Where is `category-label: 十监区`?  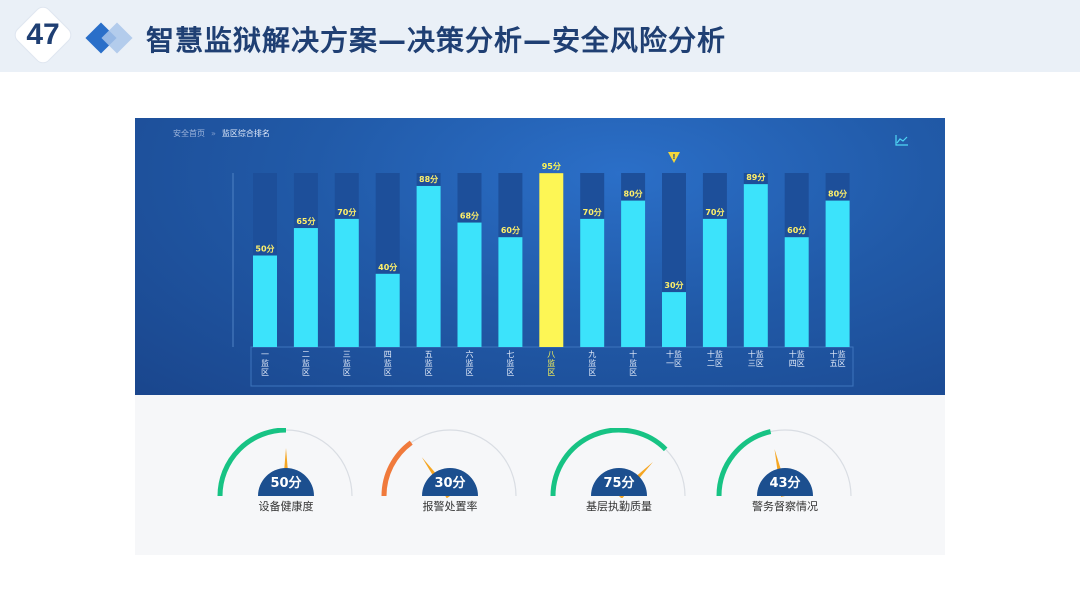 category-label: 十监区 is located at coordinates (633, 363).